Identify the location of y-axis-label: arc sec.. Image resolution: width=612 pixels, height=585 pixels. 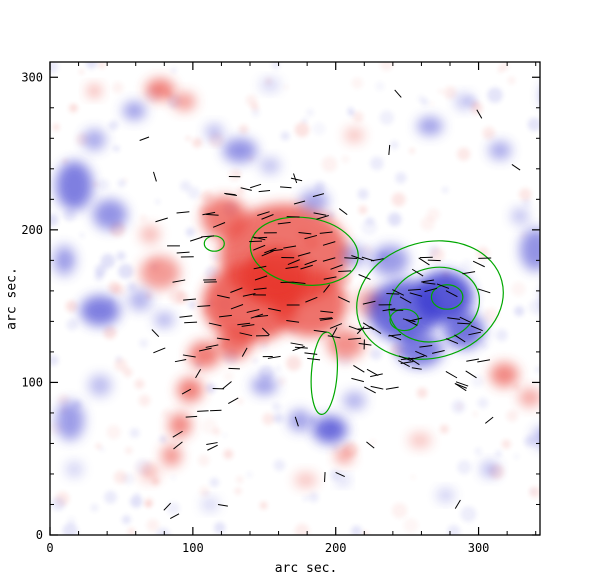
(12, 298).